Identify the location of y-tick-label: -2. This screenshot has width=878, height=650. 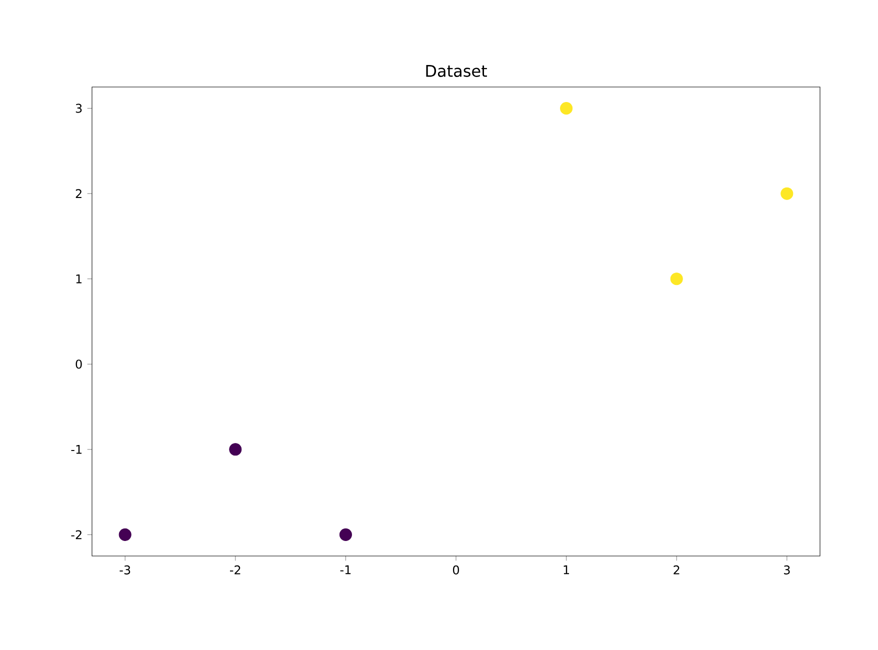
(76, 535).